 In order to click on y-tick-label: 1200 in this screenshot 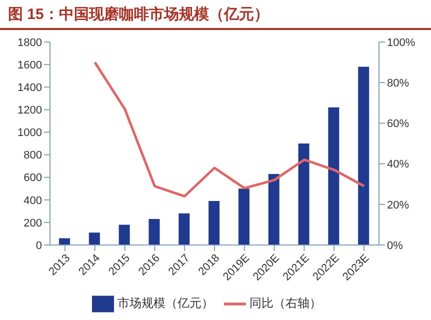, I will do `click(30, 110)`.